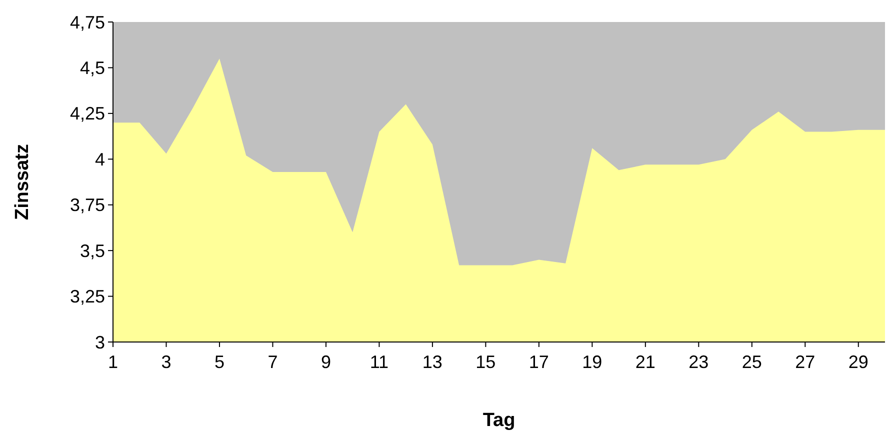 This screenshot has width=887, height=432. Describe the element at coordinates (432, 362) in the screenshot. I see `x-tick-label: 13` at that location.